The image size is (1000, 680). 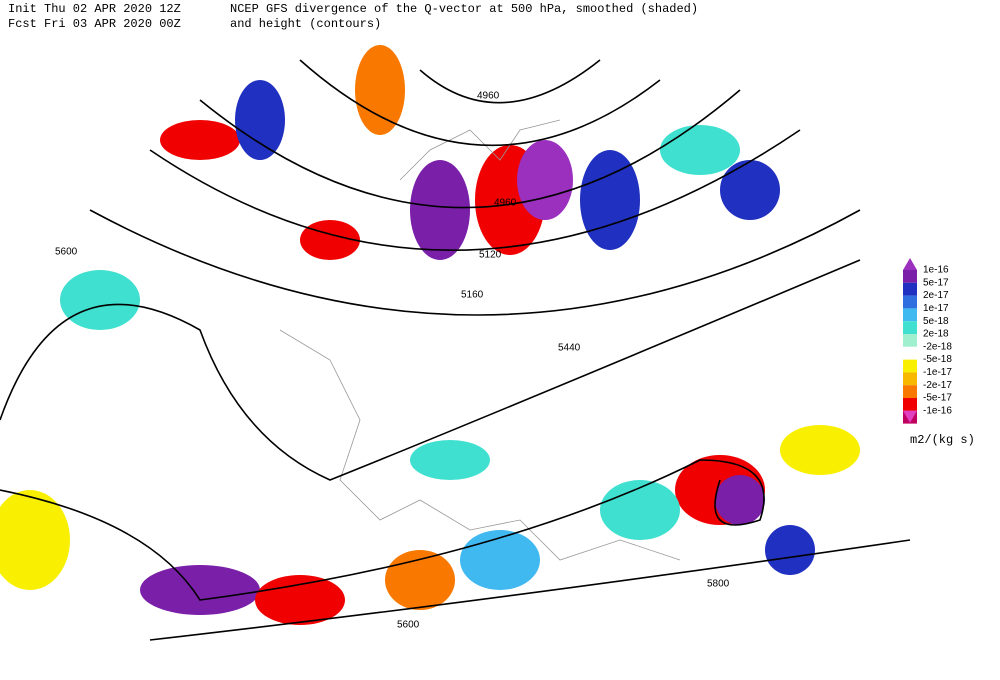 I want to click on colorbar-label: -2e-18, so click(x=937, y=346).